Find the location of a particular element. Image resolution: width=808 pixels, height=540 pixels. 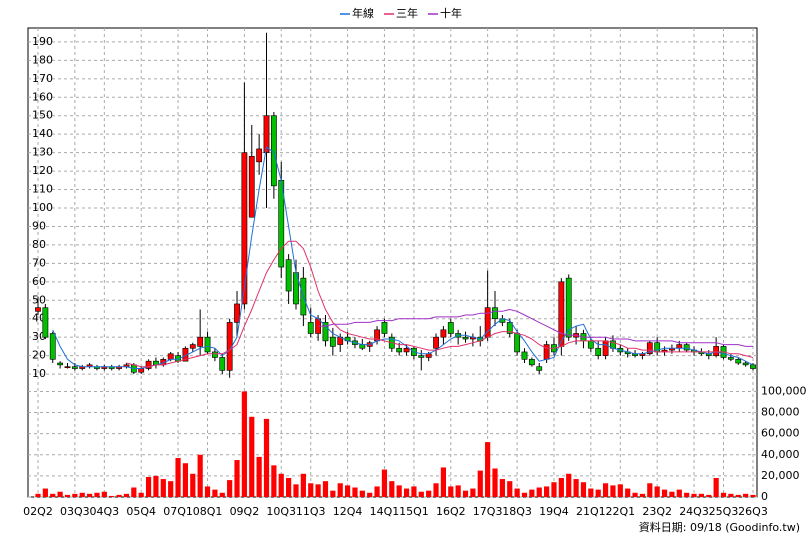

x-tick-label: 08Q1 is located at coordinates (208, 511).